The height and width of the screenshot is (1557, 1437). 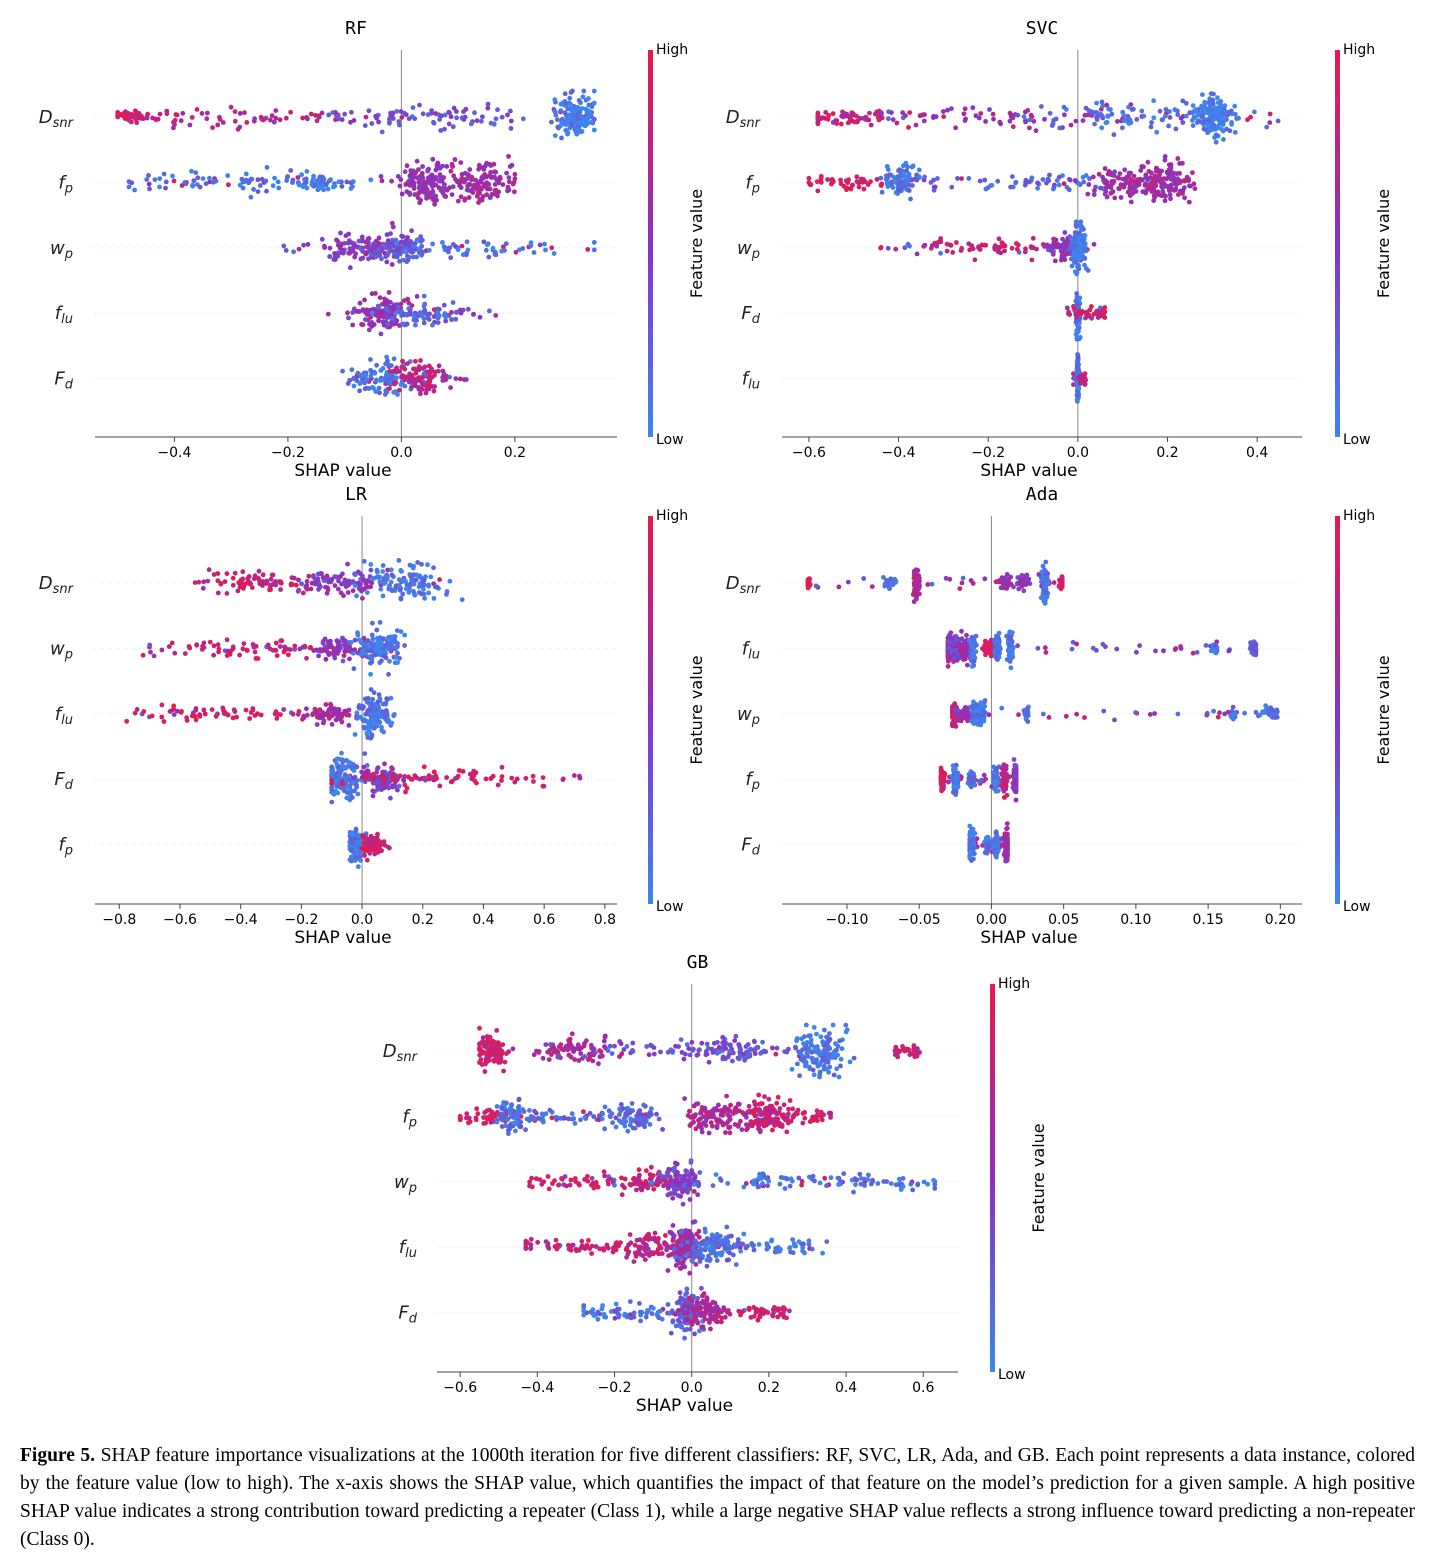 What do you see at coordinates (847, 920) in the screenshot?
I see `x-tick-label: −0.10` at bounding box center [847, 920].